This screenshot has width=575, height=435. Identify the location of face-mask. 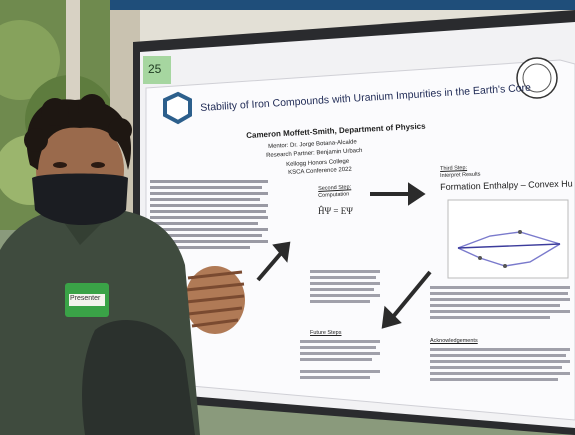
(80, 199).